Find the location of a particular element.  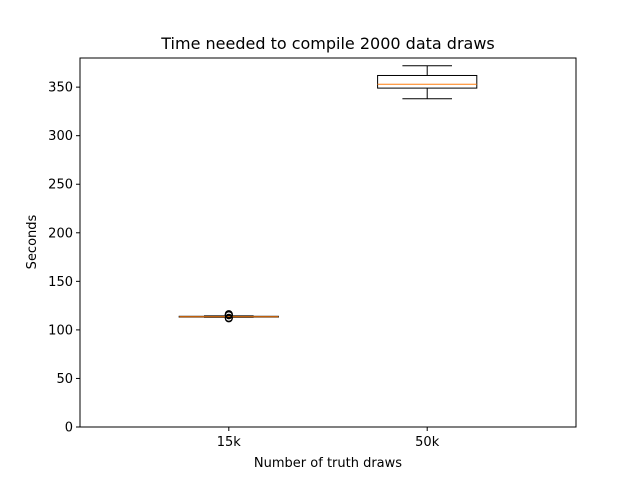

y-tick-label: 150 is located at coordinates (60, 282).